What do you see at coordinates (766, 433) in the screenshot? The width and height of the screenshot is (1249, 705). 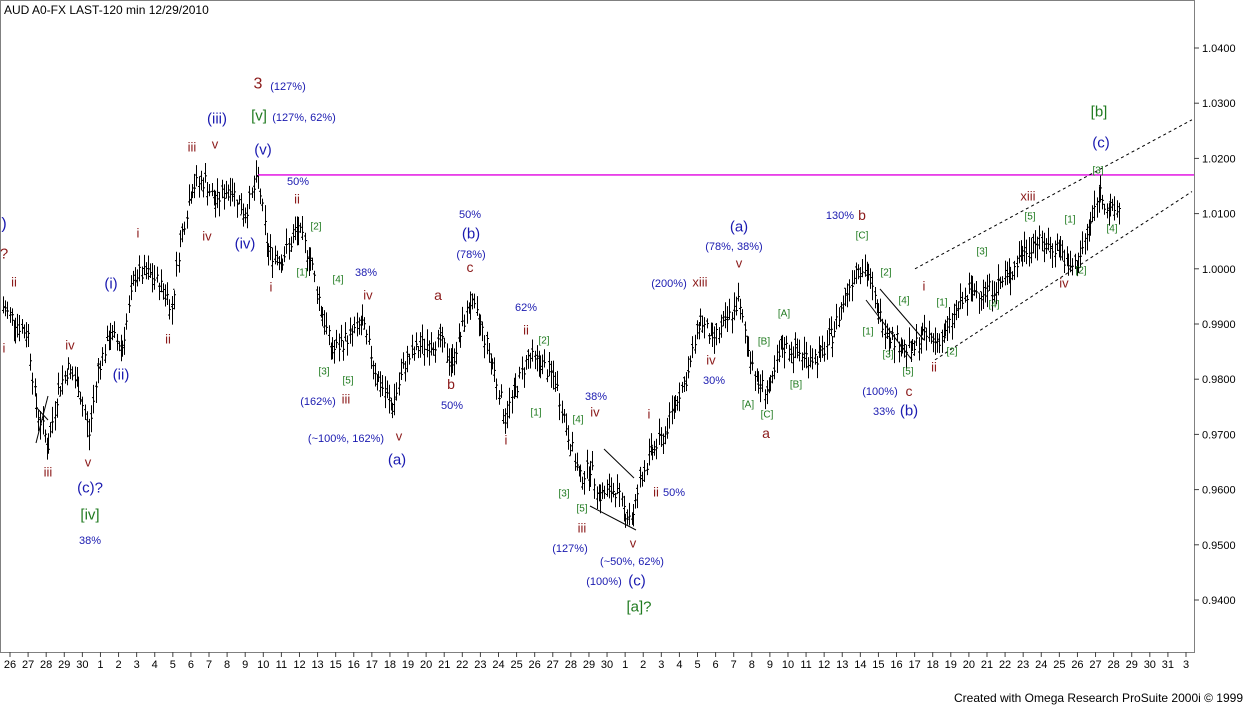 I see `wave-label: a` at bounding box center [766, 433].